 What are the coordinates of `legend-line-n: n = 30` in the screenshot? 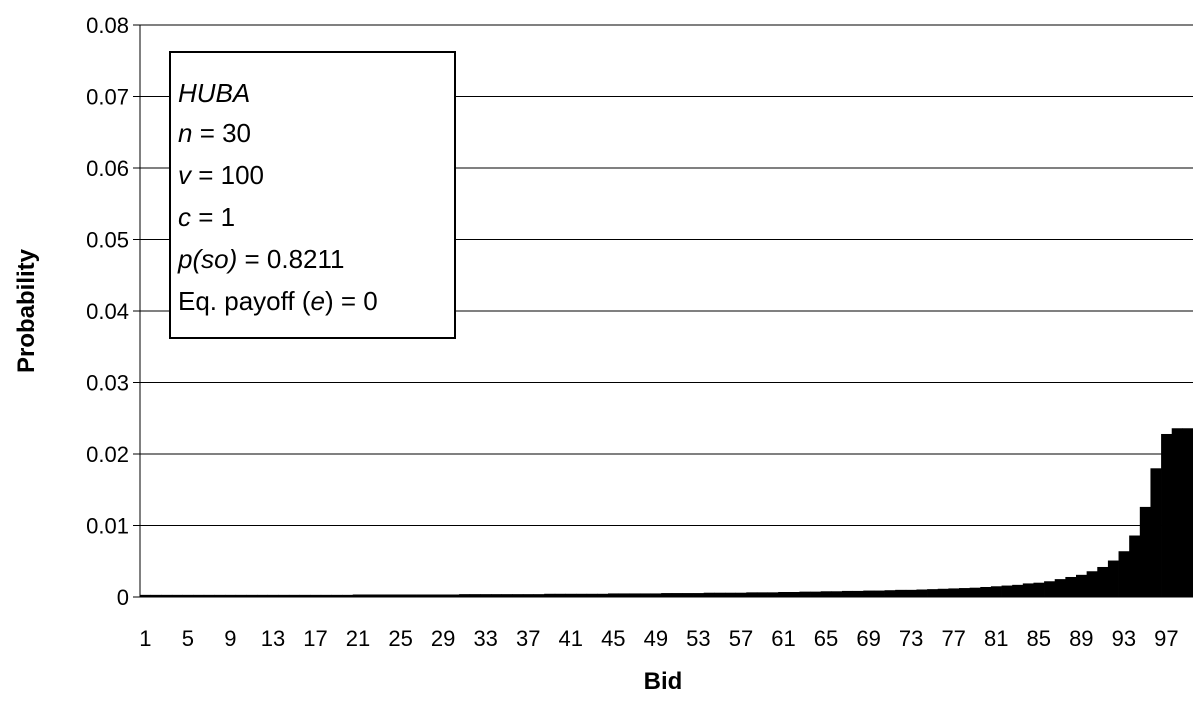 It's located at (214, 133).